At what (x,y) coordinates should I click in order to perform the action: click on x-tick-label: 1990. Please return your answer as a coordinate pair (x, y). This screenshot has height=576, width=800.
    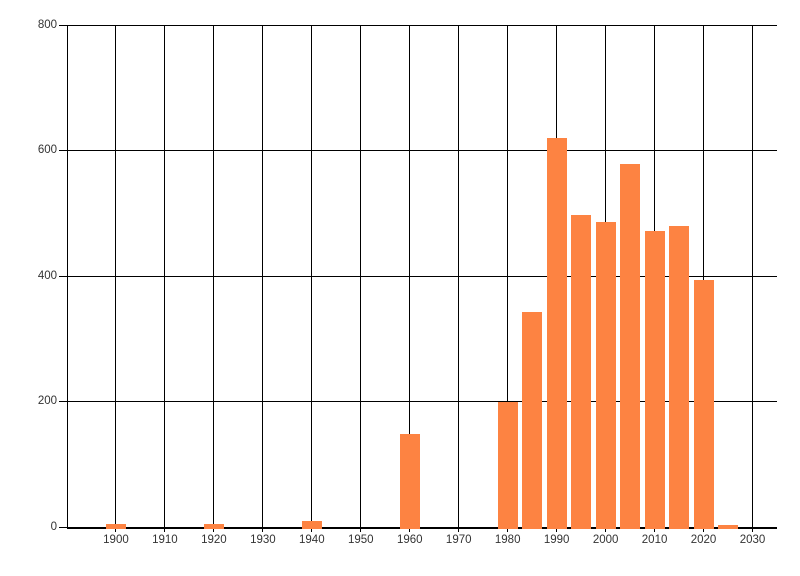
    Looking at the image, I should click on (556, 540).